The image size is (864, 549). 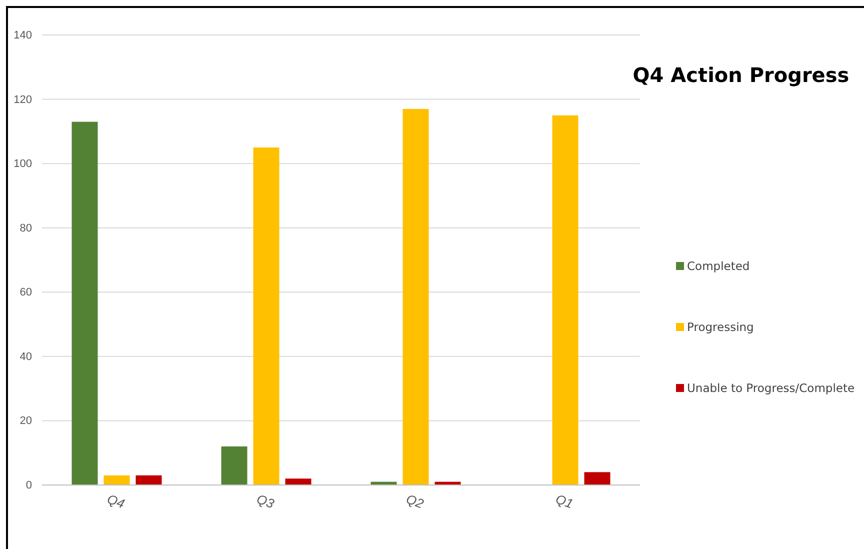 What do you see at coordinates (26, 356) in the screenshot?
I see `y-tick-label: 40` at bounding box center [26, 356].